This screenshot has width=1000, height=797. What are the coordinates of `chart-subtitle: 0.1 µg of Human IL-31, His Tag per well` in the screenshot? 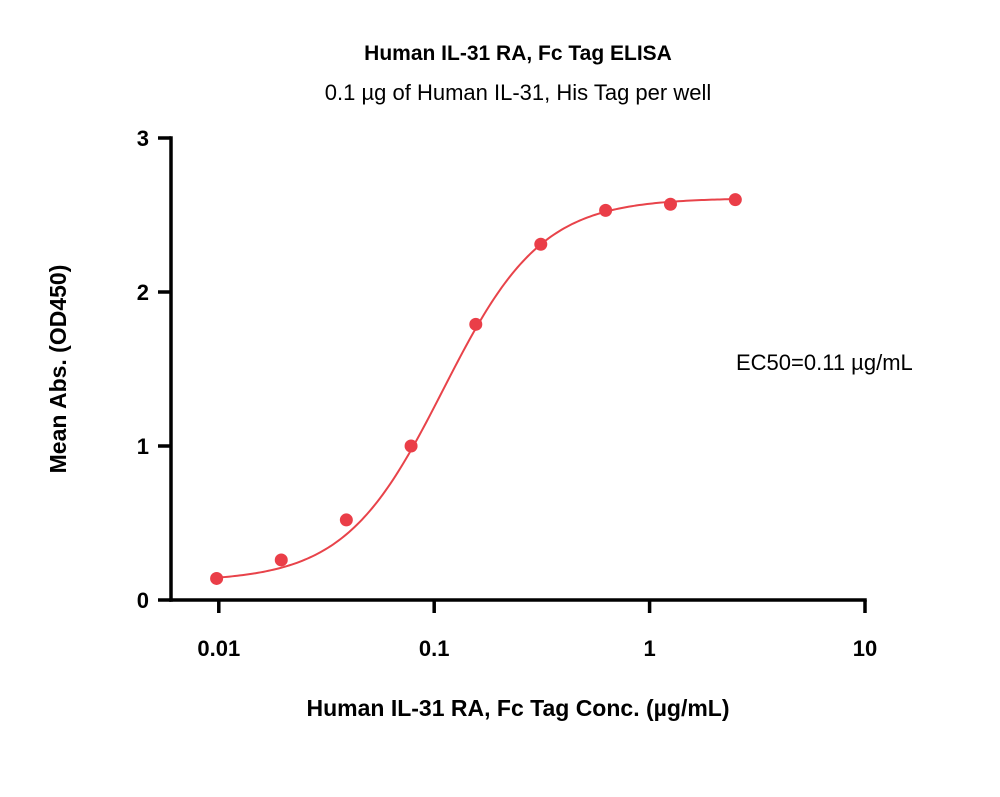 It's located at (518, 92).